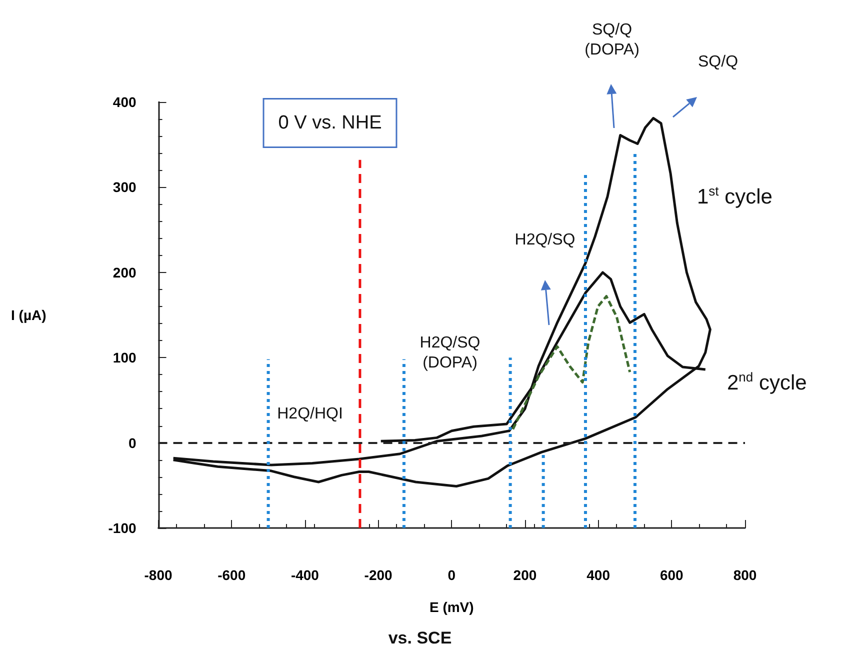 This screenshot has width=841, height=654. Describe the element at coordinates (310, 414) in the screenshot. I see `annotation: H2Q/HQI` at that location.